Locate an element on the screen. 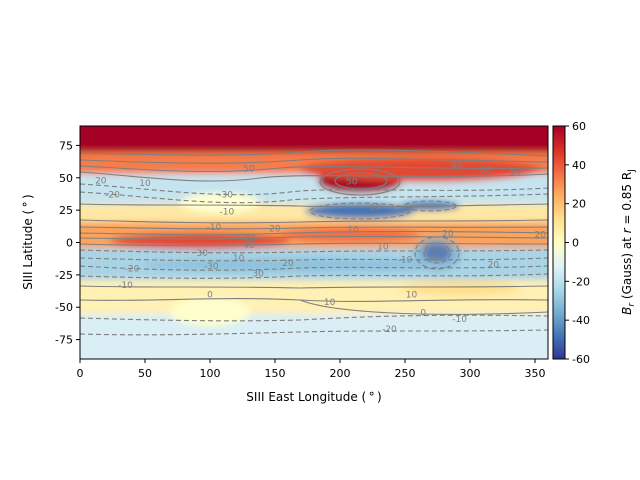 Image resolution: width=640 pixels, height=480 pixels. y-tick-label: -25 is located at coordinates (64, 275).